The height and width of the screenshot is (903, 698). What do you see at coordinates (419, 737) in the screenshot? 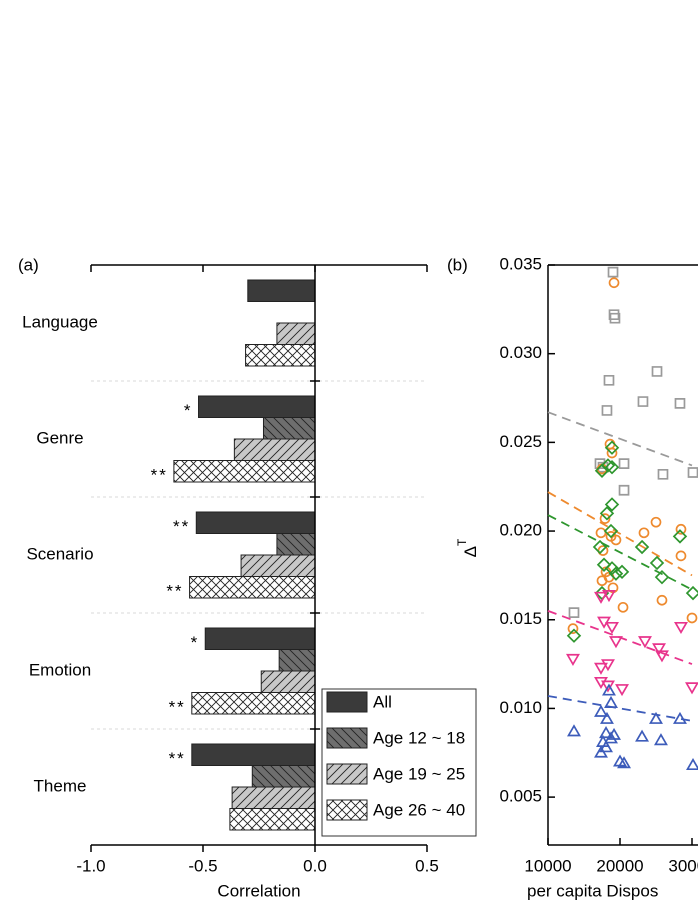
I see `legend-label: Age 12 ~ 18` at bounding box center [419, 737].